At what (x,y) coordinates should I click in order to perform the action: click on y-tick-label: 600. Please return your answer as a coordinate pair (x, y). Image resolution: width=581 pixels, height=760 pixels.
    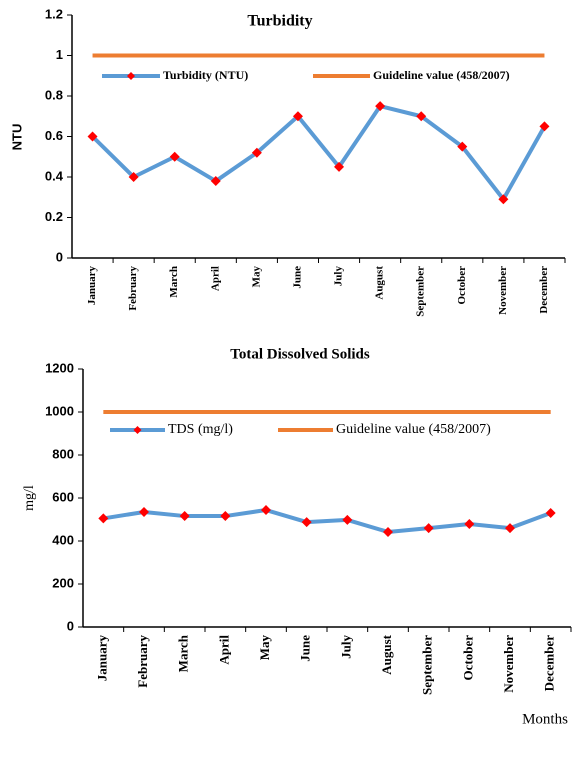
    Looking at the image, I should click on (63, 496).